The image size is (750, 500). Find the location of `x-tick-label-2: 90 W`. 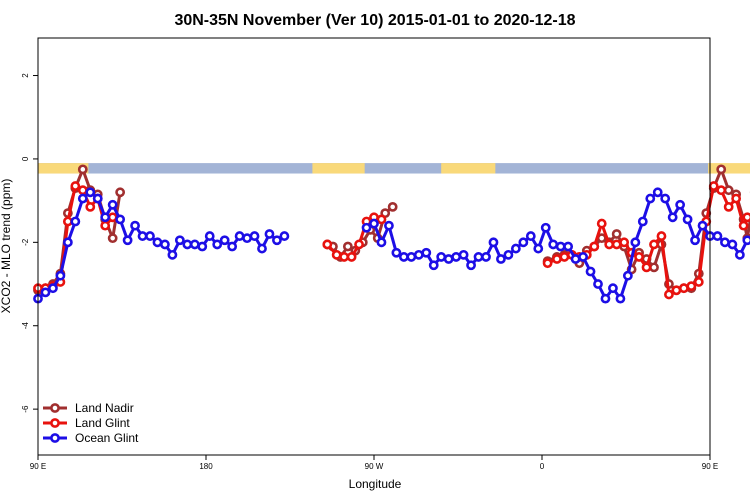

x-tick-label-2: 90 W is located at coordinates (374, 466).